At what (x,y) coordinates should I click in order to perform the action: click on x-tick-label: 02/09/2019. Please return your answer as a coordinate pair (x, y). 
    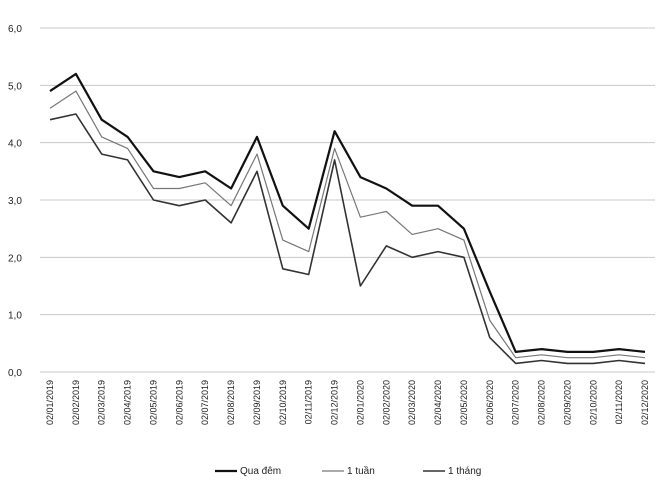
    Looking at the image, I should click on (257, 402).